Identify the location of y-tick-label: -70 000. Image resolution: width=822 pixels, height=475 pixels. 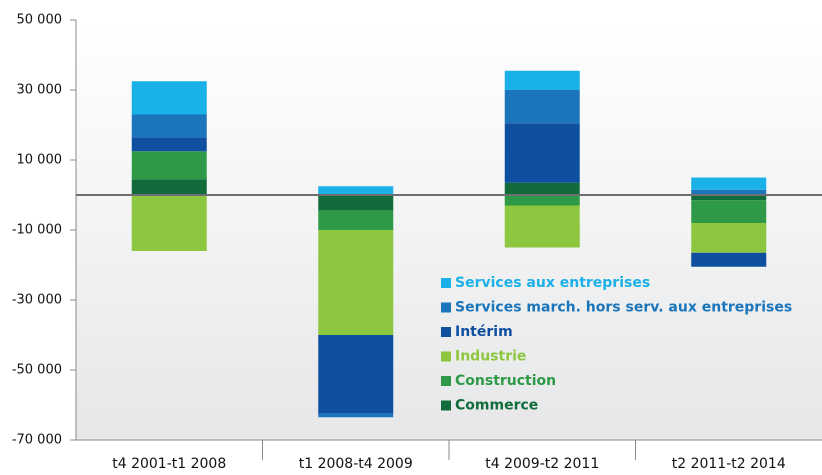
(37, 440).